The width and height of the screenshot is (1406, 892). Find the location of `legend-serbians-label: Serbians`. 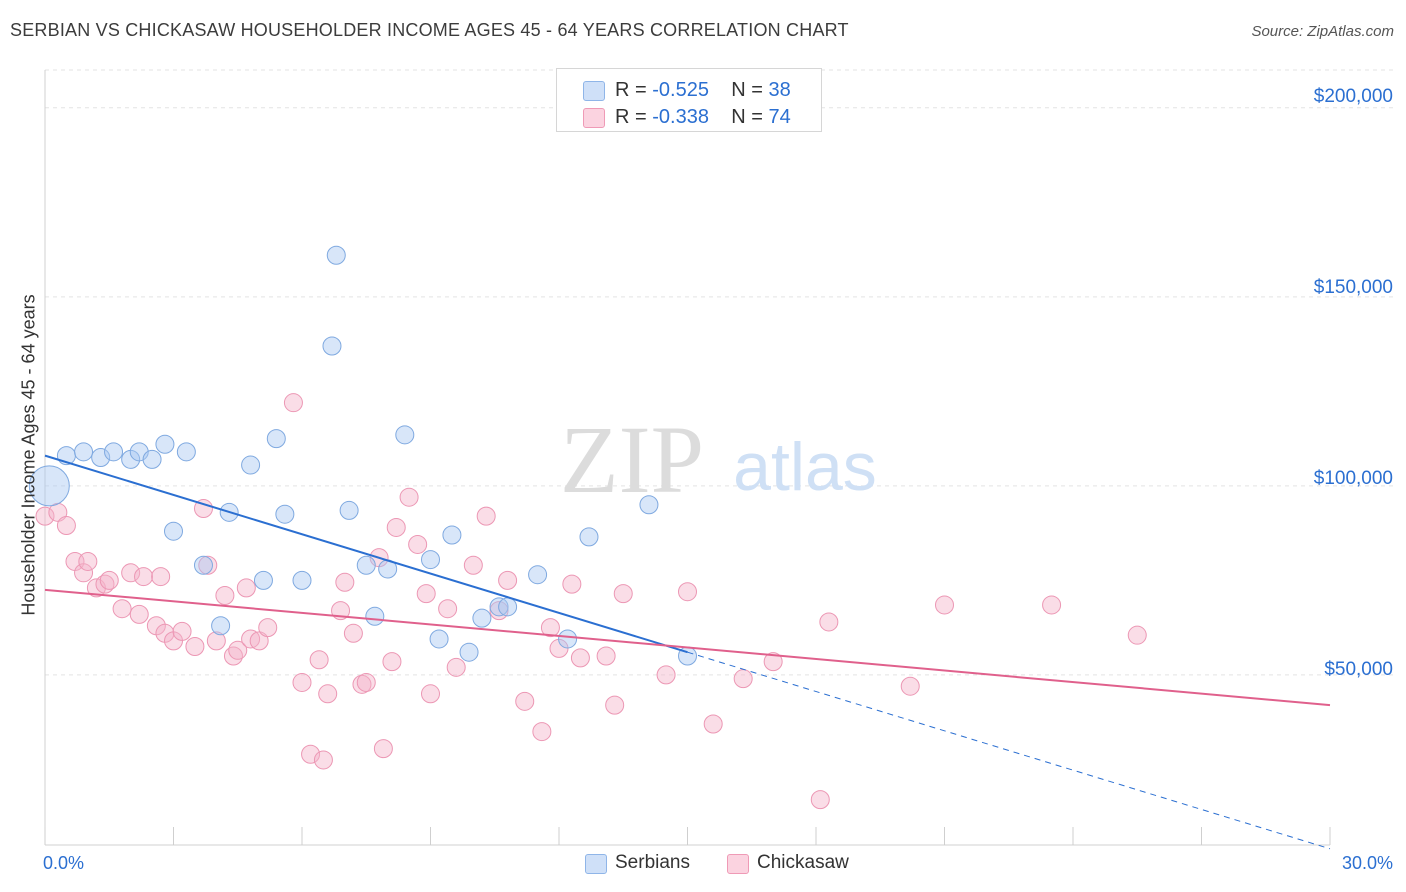

legend-serbians-label: Serbians is located at coordinates (652, 862).